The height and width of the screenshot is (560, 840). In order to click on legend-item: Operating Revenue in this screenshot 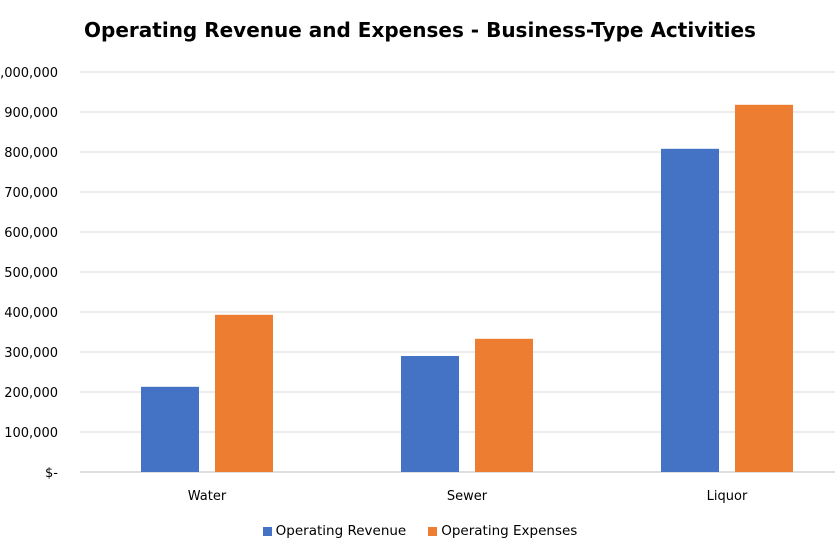, I will do `click(334, 531)`.